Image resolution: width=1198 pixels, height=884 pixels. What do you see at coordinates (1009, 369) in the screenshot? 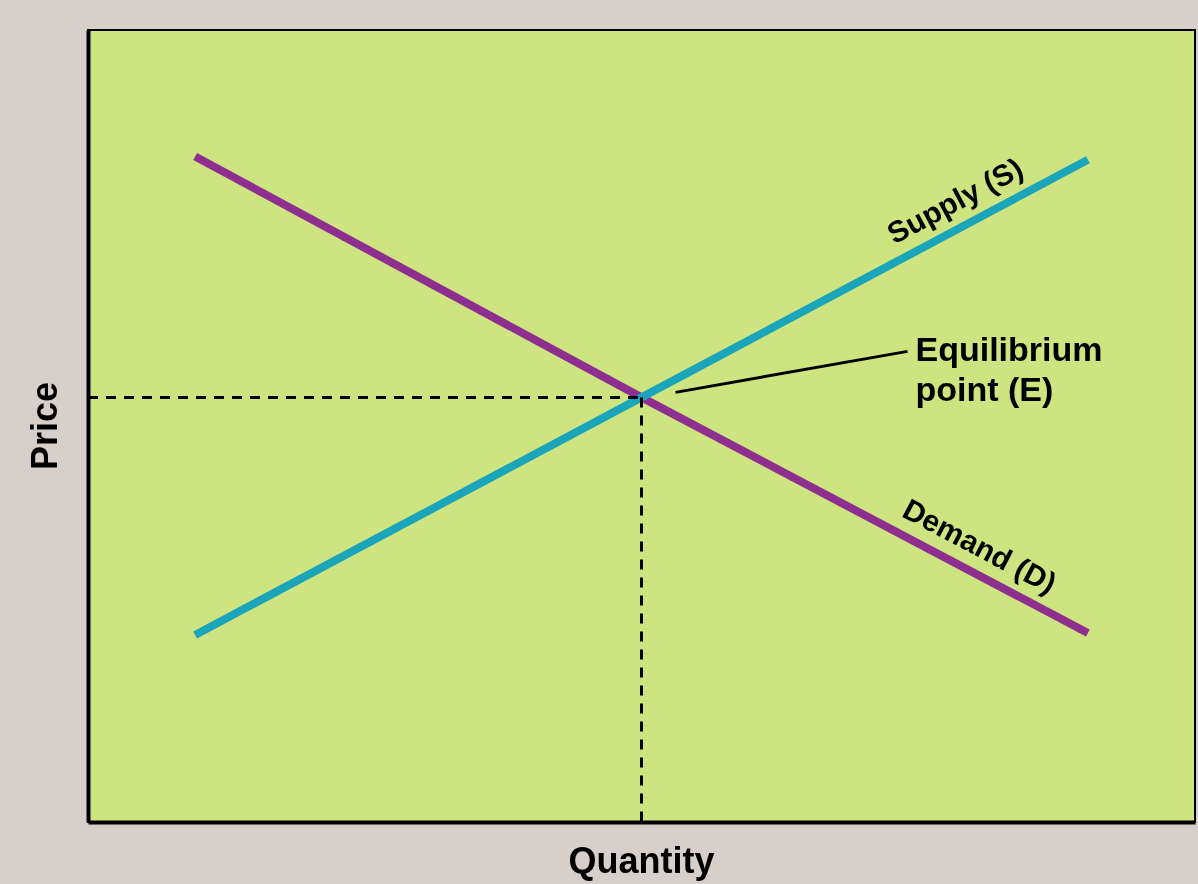
I see `annotation: Equilibrium point (E)` at bounding box center [1009, 369].